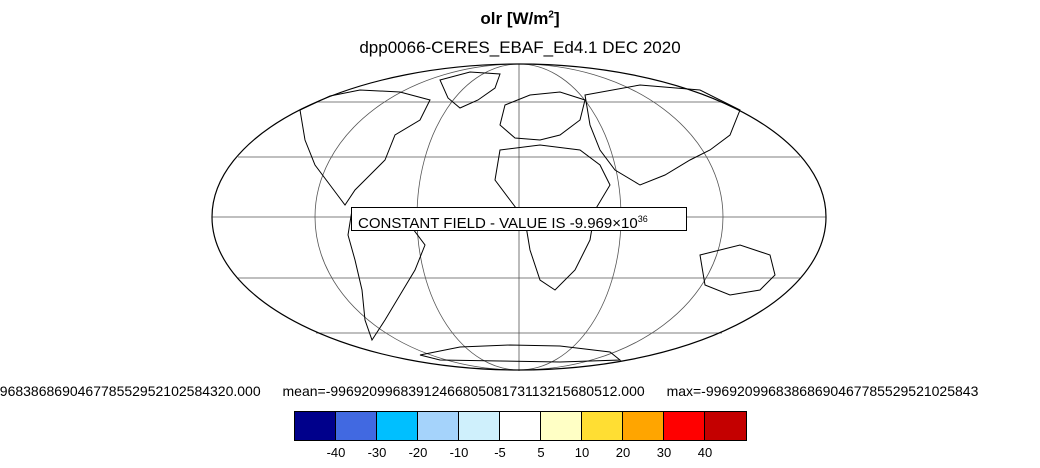 The image size is (1040, 468). What do you see at coordinates (130, 391) in the screenshot?
I see `stat-min: 9968386869046778552952102584320.000` at bounding box center [130, 391].